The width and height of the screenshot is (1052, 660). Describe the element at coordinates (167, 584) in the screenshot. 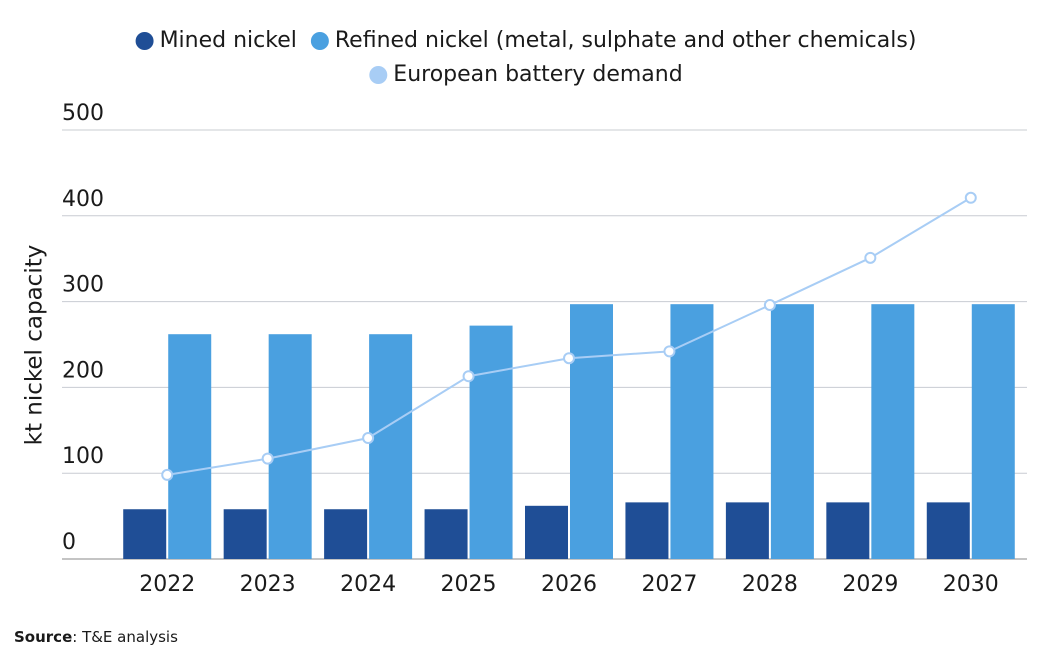

I see `x-tick-label: 2022` at that location.